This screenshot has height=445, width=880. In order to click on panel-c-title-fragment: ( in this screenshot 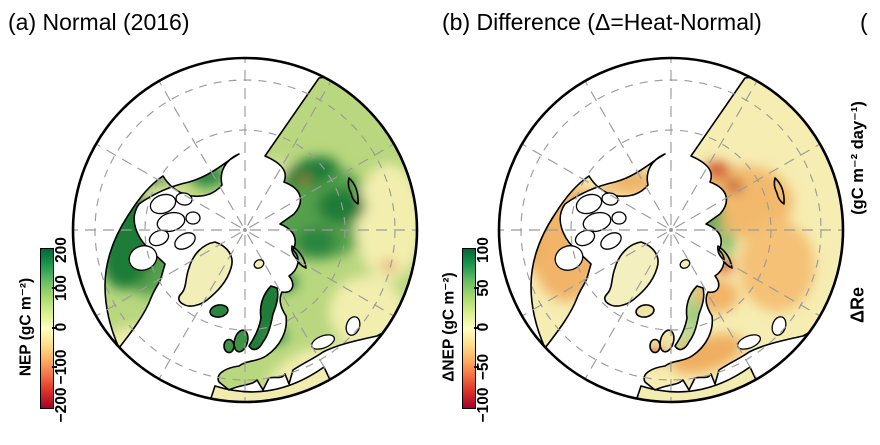, I will do `click(864, 22)`.